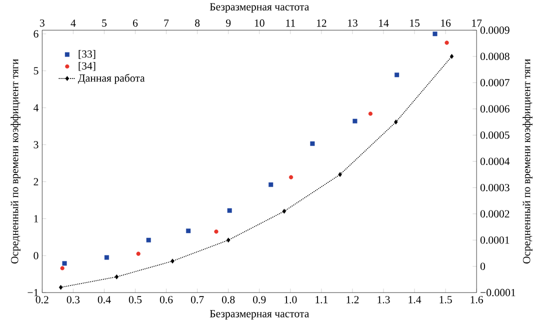  I want to click on x-tick-label: 1.5, so click(446, 300).